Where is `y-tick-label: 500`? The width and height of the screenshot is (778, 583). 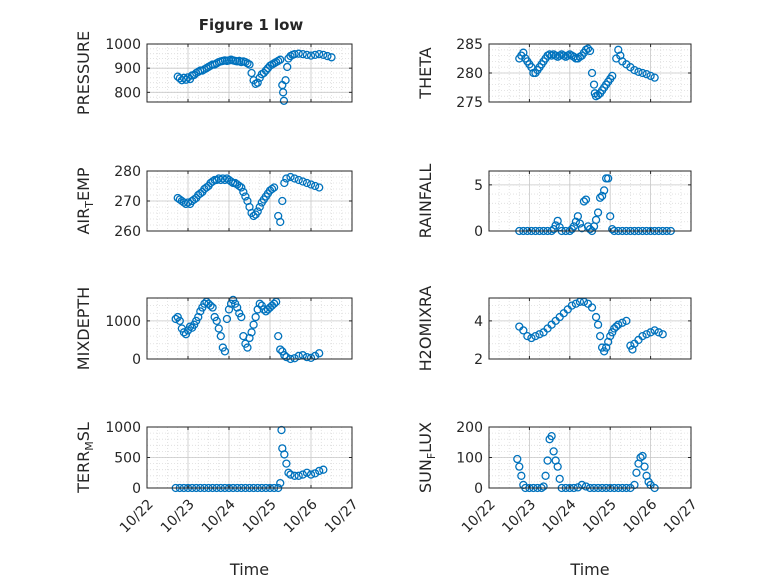 y-tick-label: 500 is located at coordinates (127, 459).